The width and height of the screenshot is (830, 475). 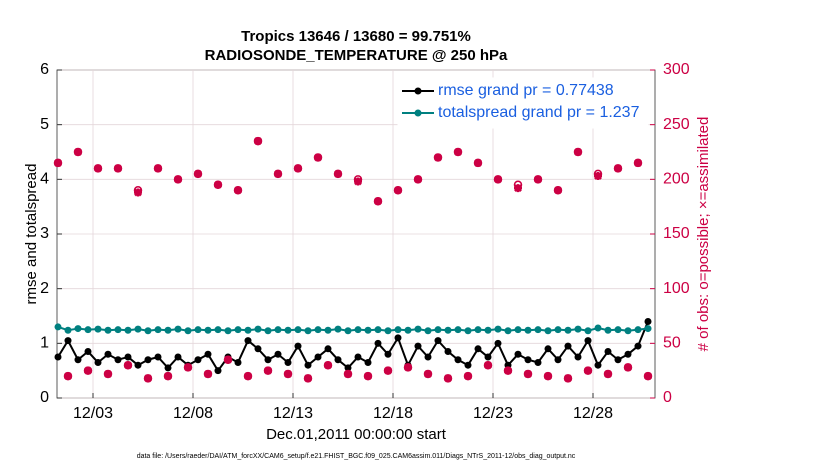 I want to click on legend-label: rmse grand pr = 0.77438, so click(x=526, y=90).